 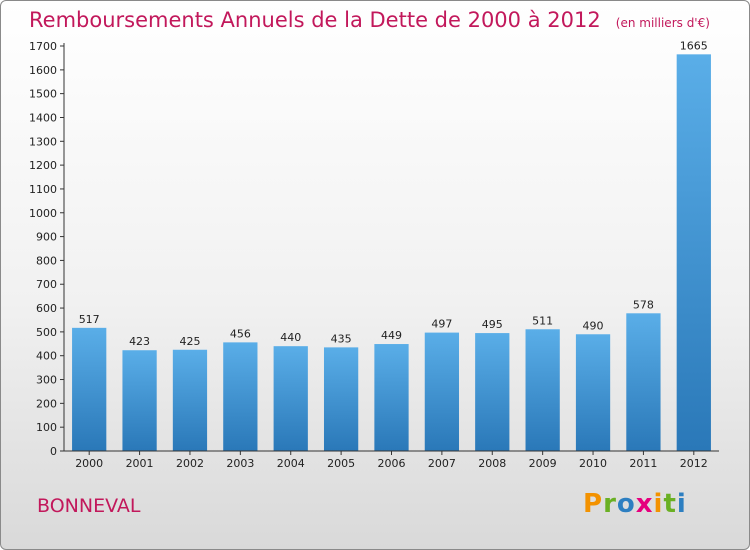 What do you see at coordinates (140, 463) in the screenshot?
I see `x-tick-label-2001: 2001` at bounding box center [140, 463].